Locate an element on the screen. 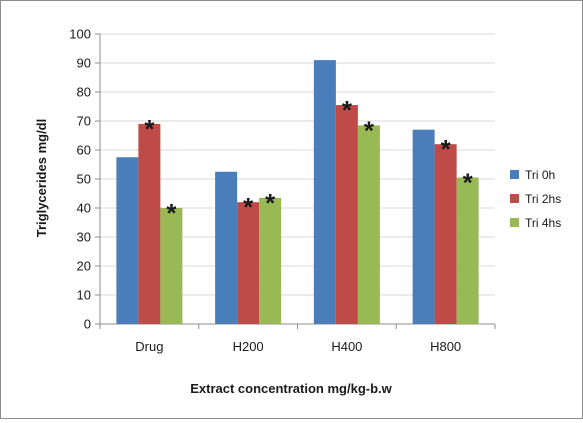 This screenshot has height=423, width=583. y-tick-label: 0 is located at coordinates (87, 324).